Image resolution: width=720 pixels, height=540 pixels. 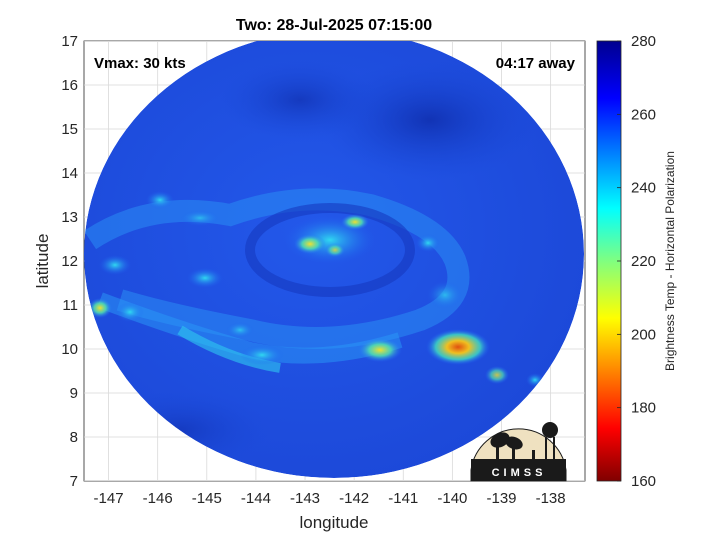 What do you see at coordinates (69, 173) in the screenshot?
I see `y-tick-label: 14` at bounding box center [69, 173].